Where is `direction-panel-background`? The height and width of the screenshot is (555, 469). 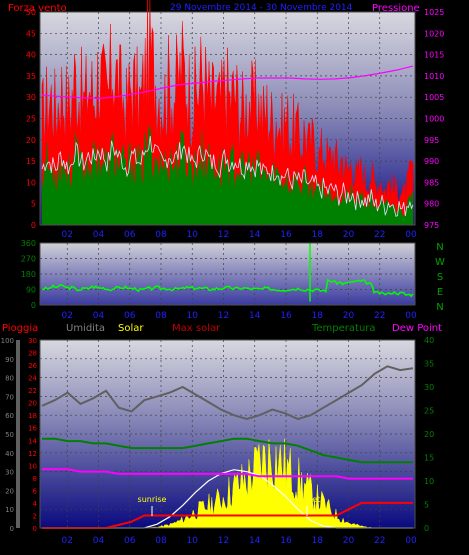 direction-panel-background is located at coordinates (227, 274).